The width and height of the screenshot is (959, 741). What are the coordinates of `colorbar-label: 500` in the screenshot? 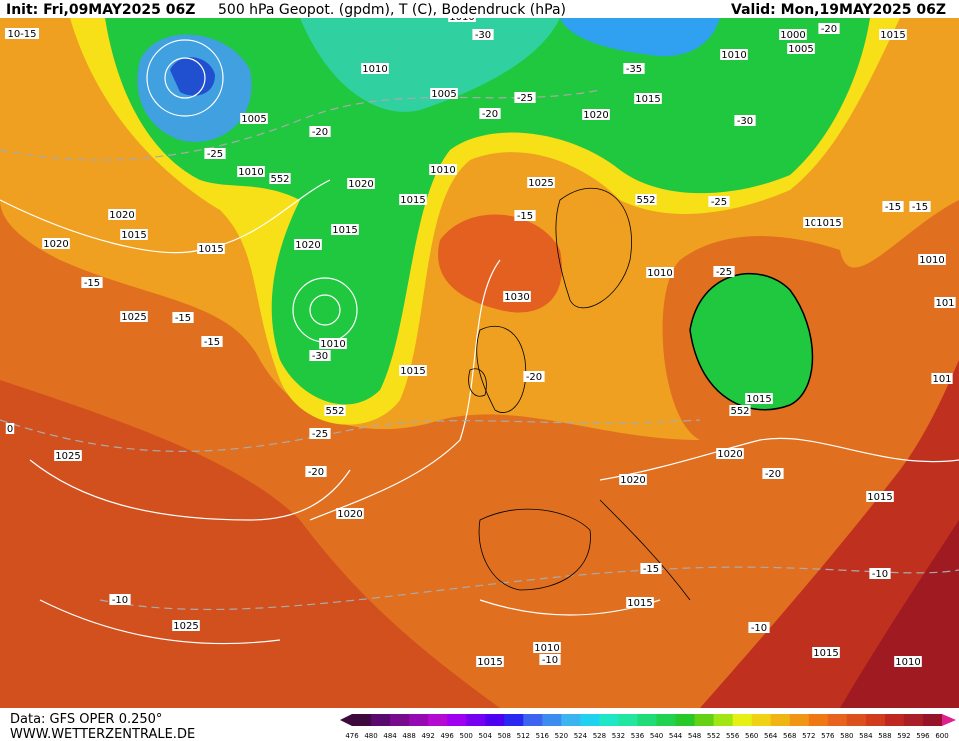 It's located at (466, 736).